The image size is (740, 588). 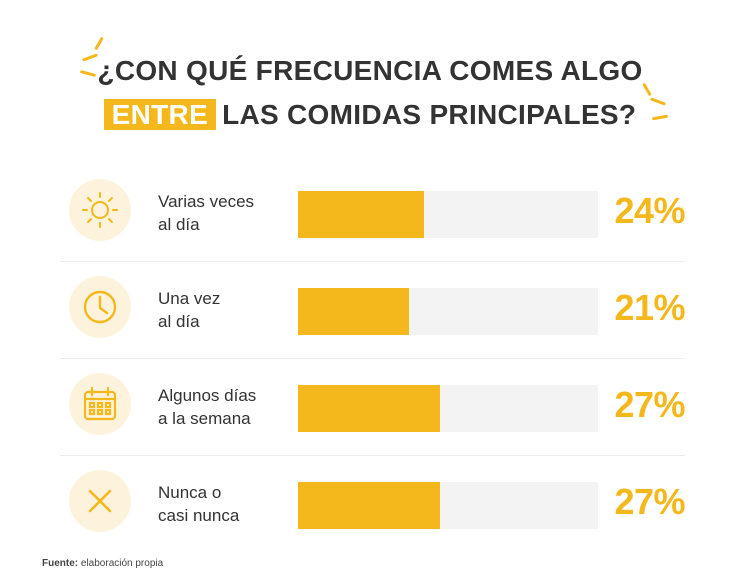 What do you see at coordinates (649, 210) in the screenshot?
I see `value-label: 24%` at bounding box center [649, 210].